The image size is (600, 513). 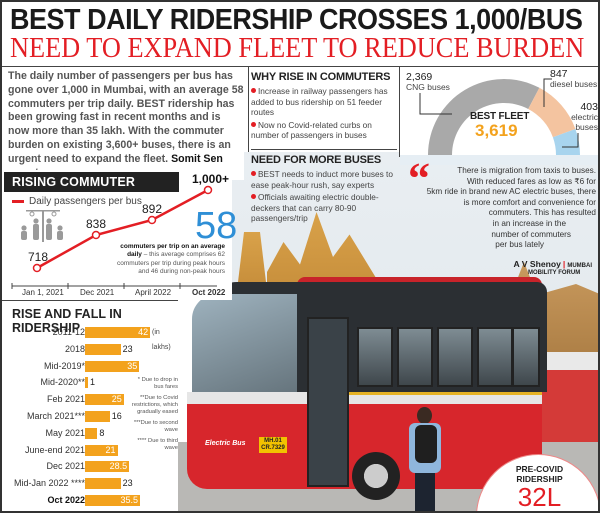 I want to click on big-number: 58, so click(x=216, y=226).